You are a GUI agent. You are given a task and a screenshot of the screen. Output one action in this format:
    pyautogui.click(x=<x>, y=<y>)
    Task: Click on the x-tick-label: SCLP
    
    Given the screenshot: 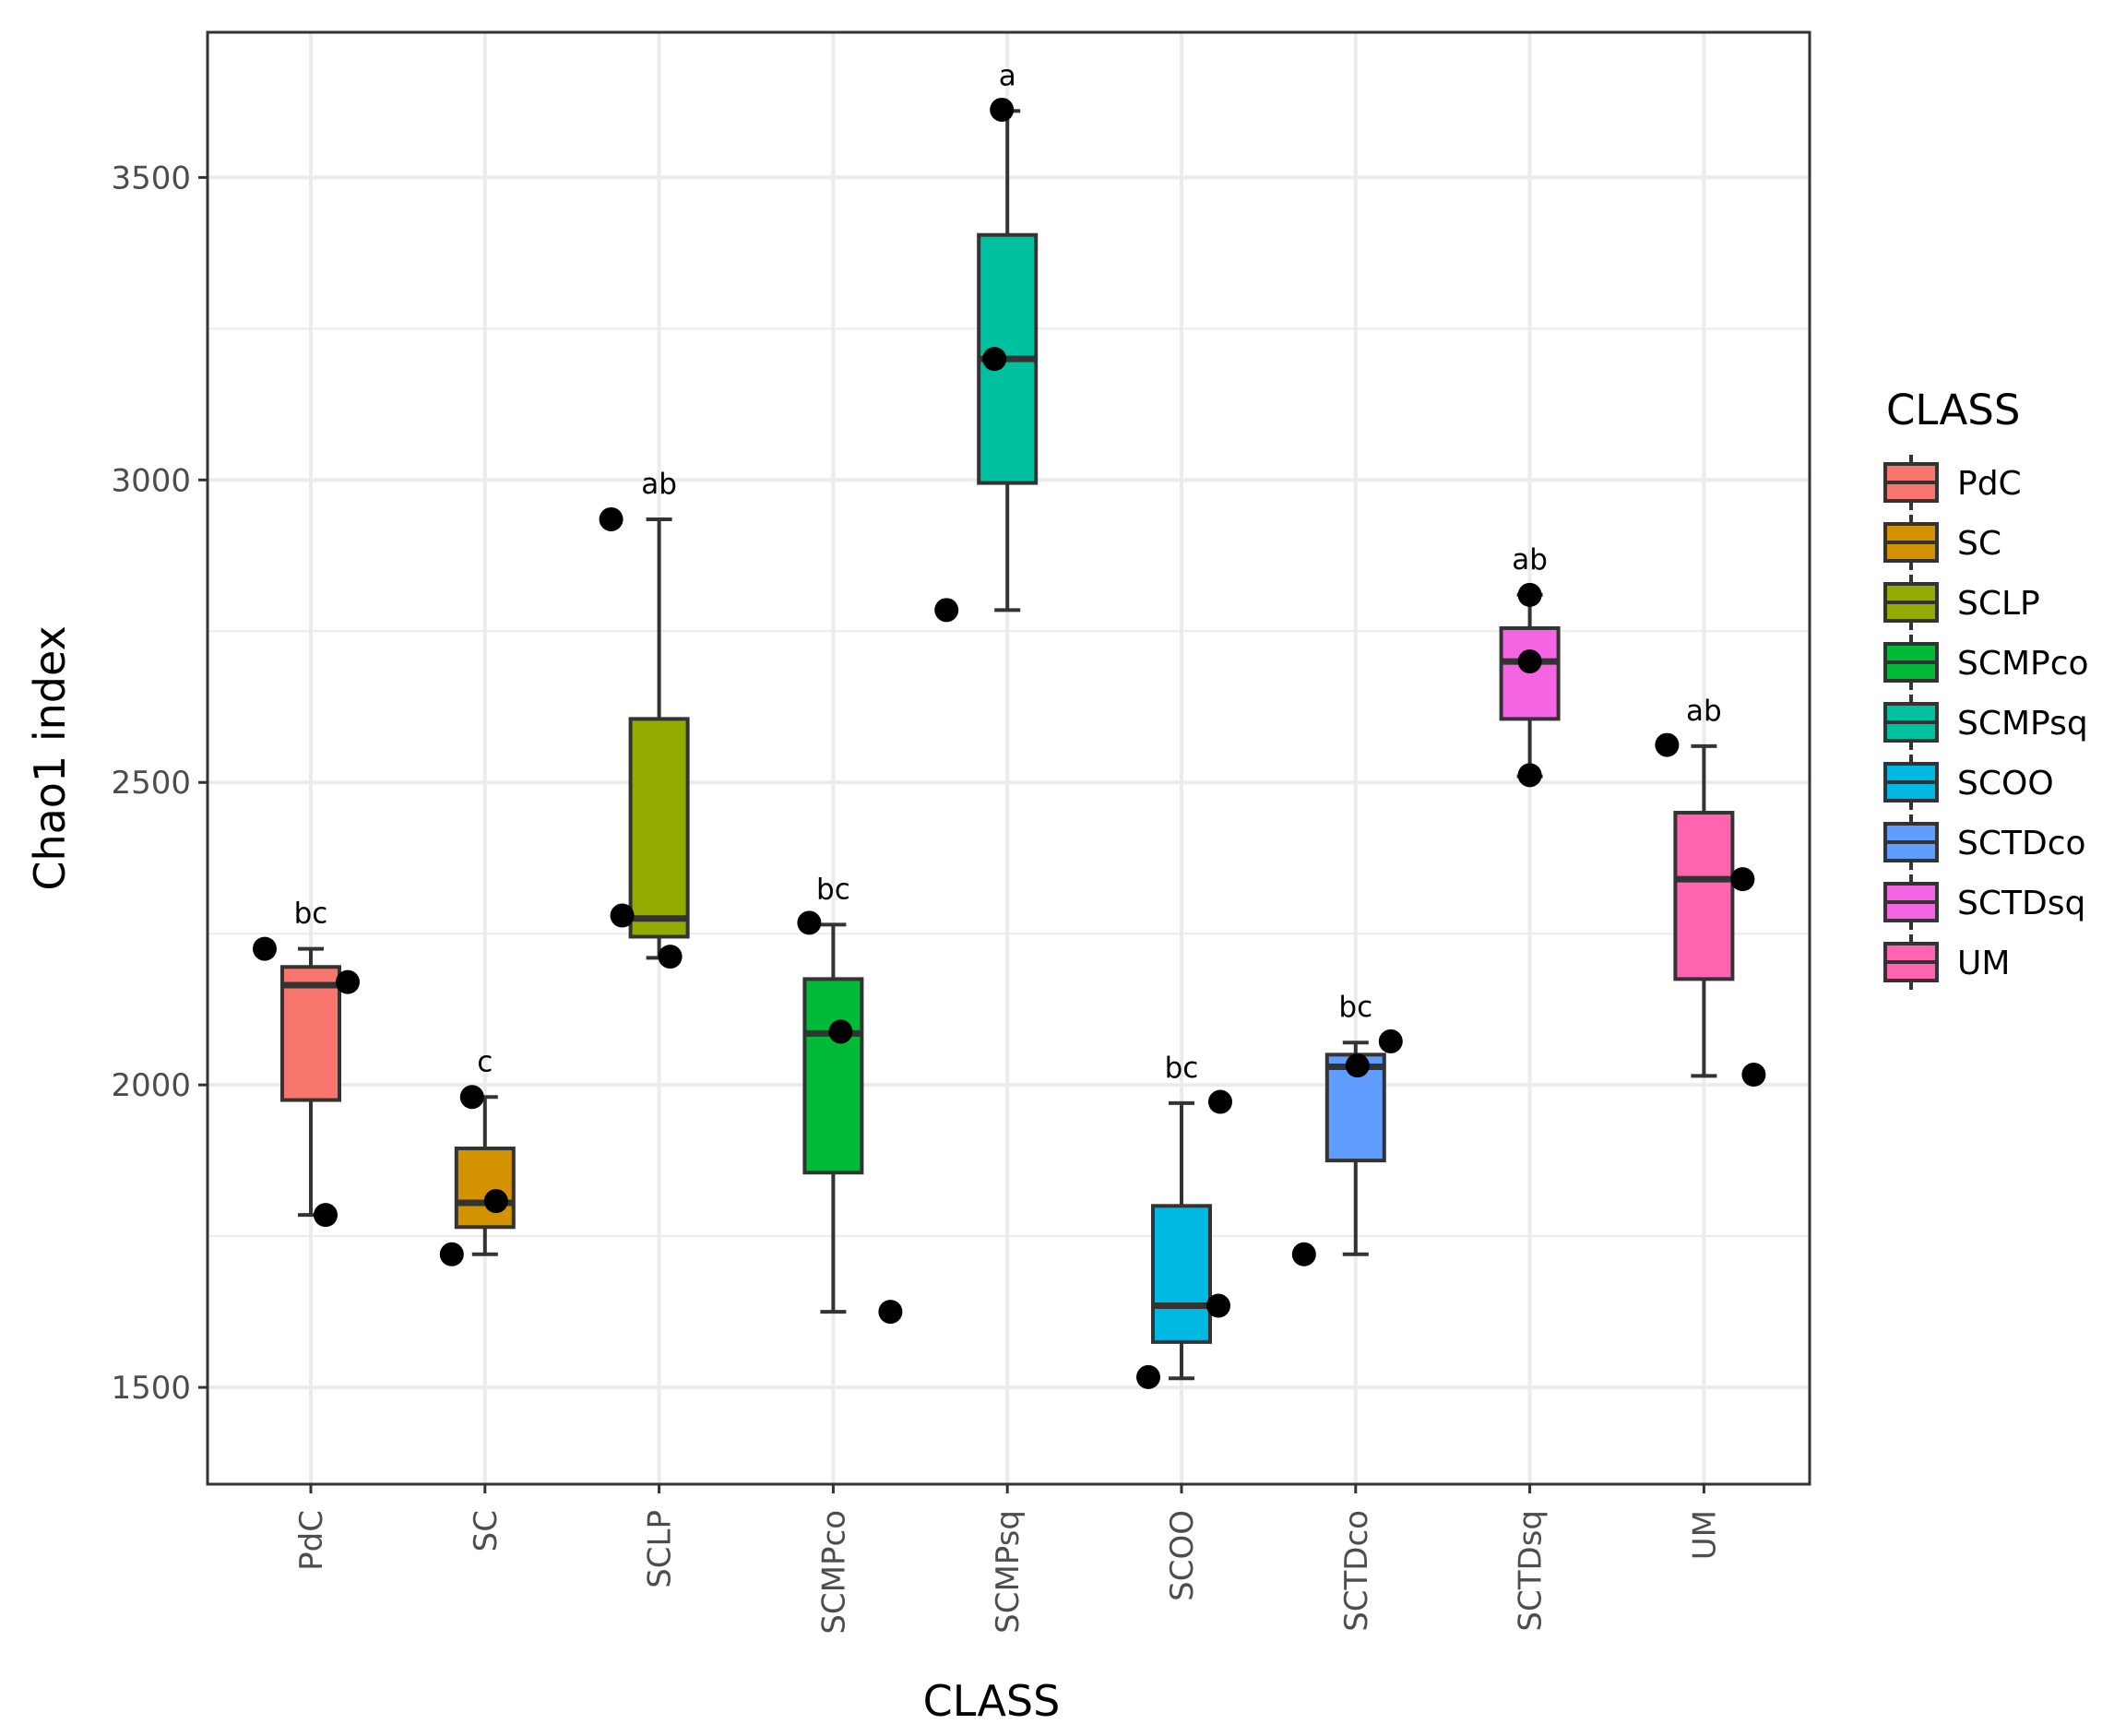 What is the action you would take?
    pyautogui.click(x=660, y=1549)
    